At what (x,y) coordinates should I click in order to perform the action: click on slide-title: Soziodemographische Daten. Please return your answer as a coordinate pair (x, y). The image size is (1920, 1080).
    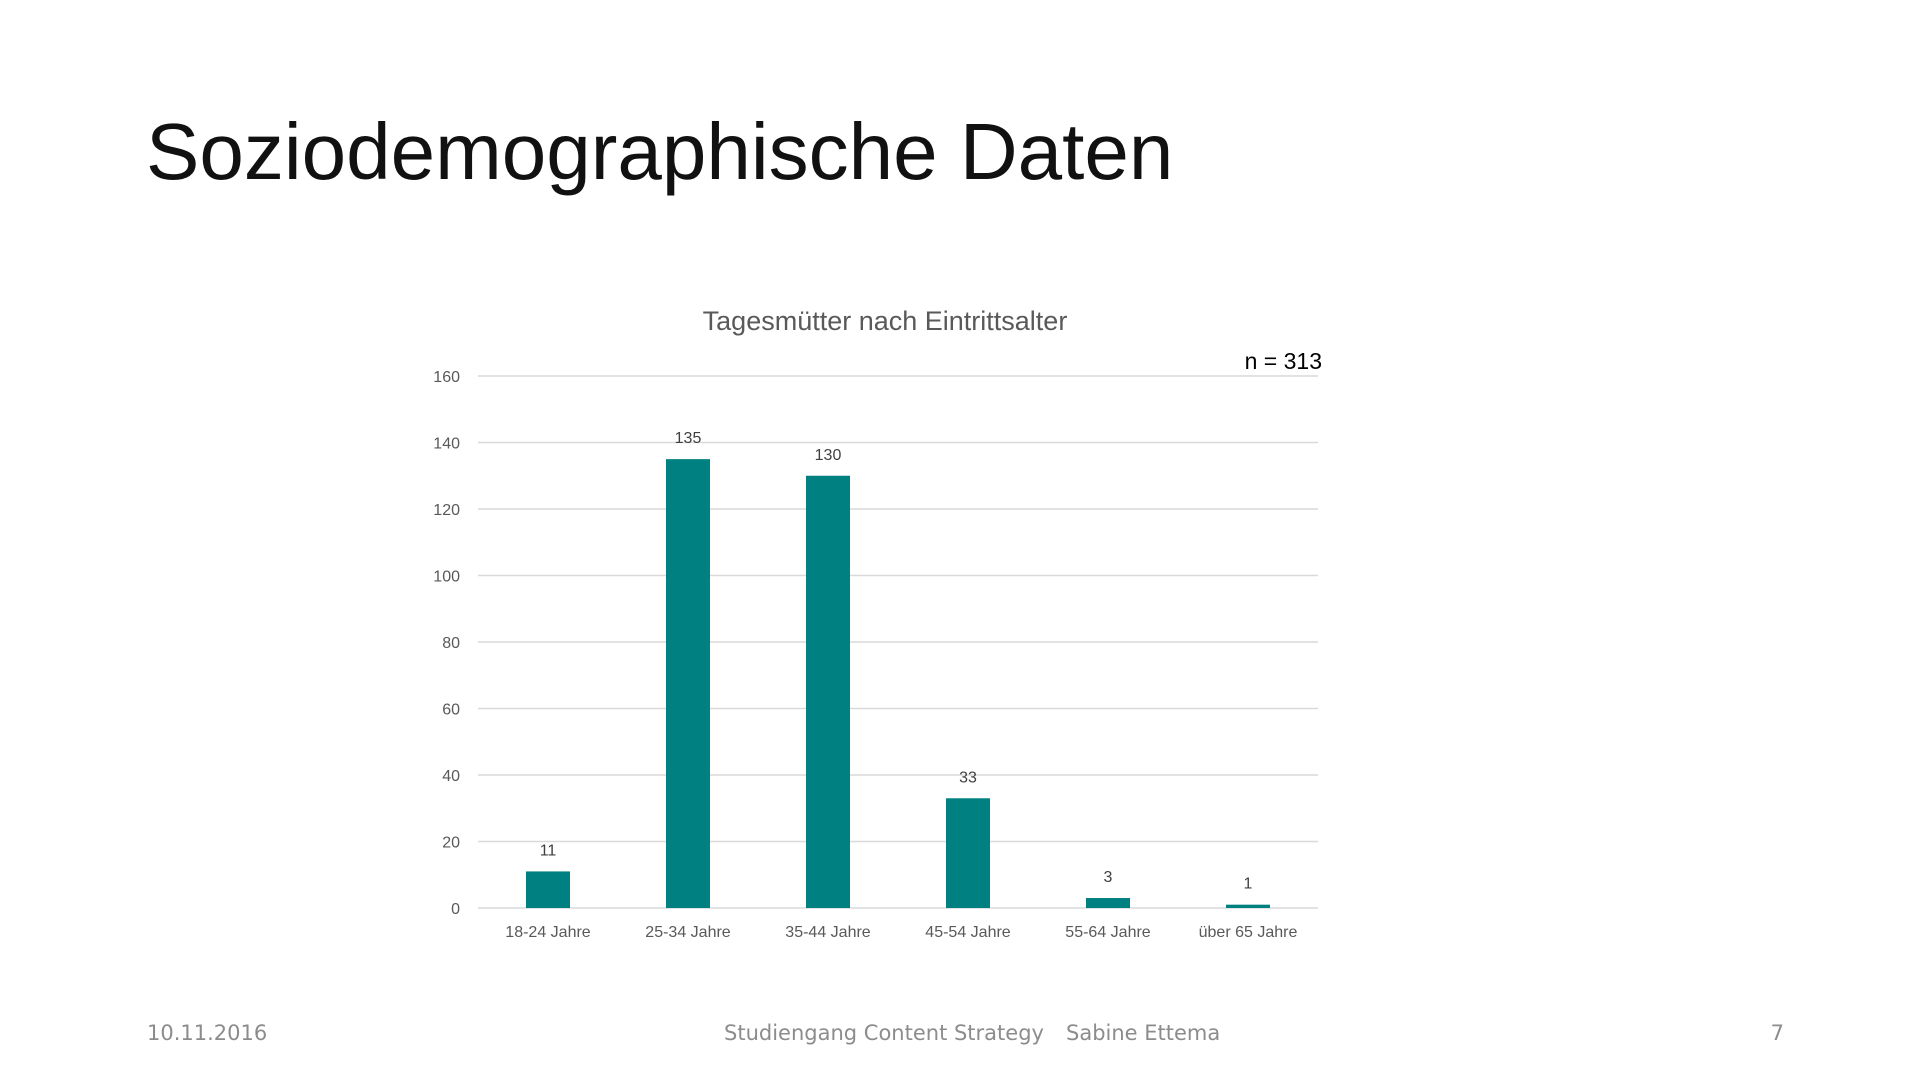
    Looking at the image, I should click on (660, 151).